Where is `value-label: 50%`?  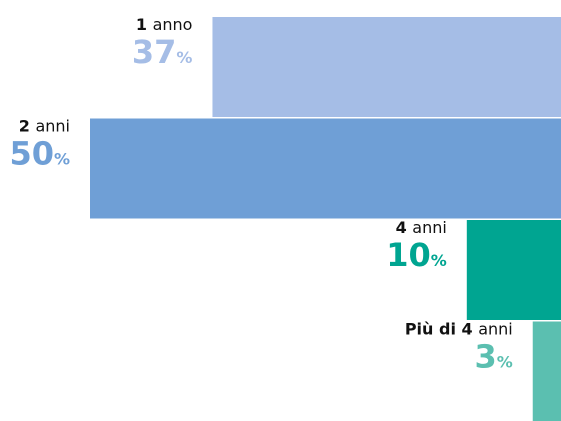
value-label: 50% is located at coordinates (39, 154).